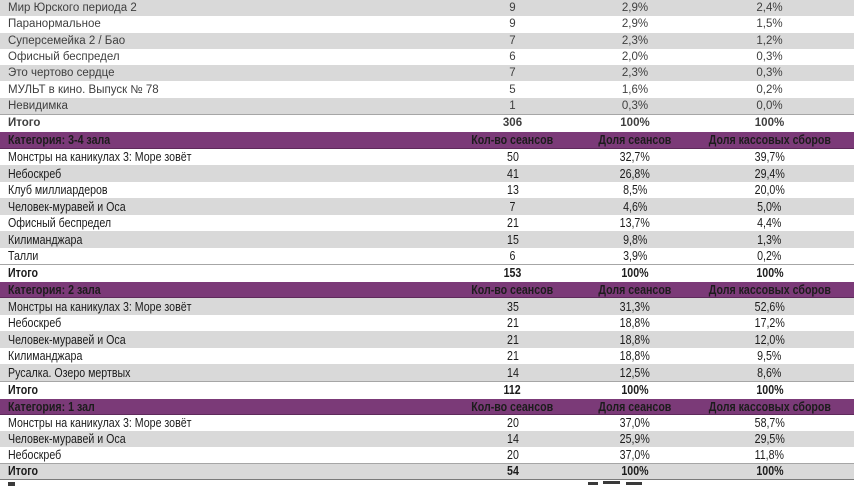 This screenshot has height=488, width=854. What do you see at coordinates (512, 406) in the screenshot?
I see `column-header-sessions-text: Кол-во сеансов` at bounding box center [512, 406].